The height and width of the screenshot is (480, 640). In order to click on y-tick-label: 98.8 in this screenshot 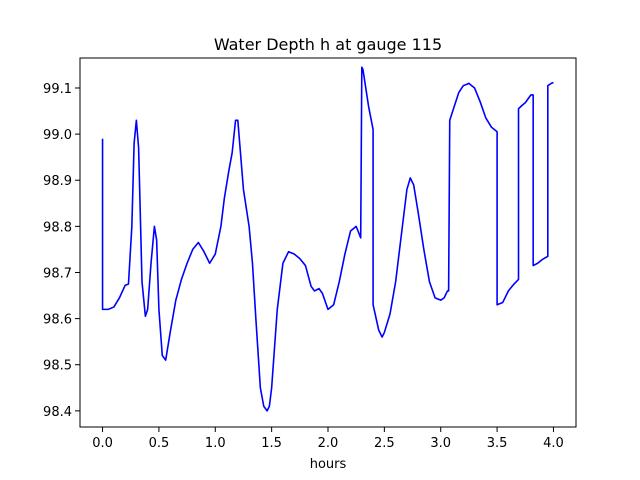, I will do `click(57, 227)`.